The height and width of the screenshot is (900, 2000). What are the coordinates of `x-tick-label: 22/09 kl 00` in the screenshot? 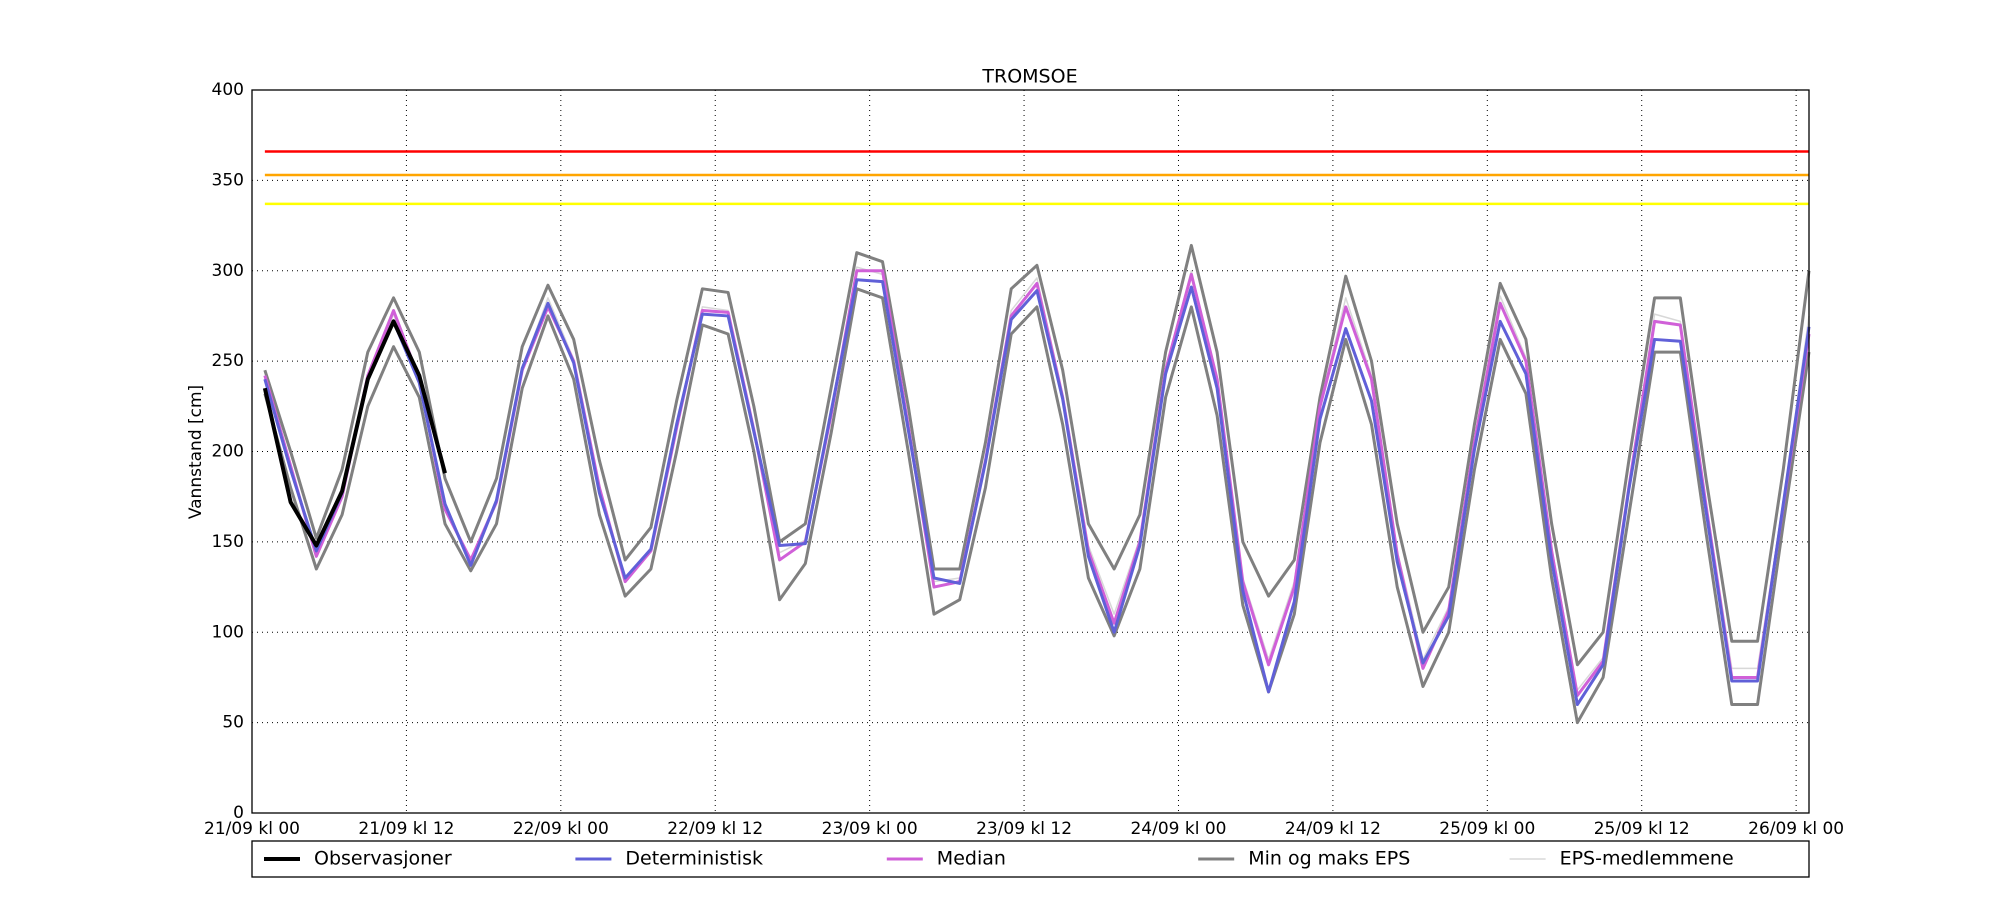 It's located at (561, 829).